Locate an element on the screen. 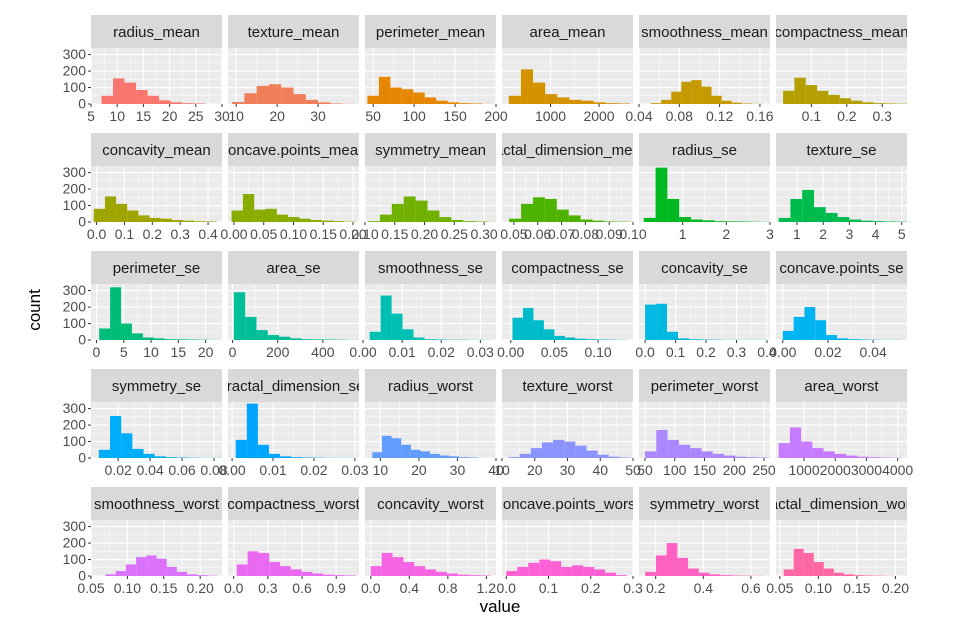 This screenshot has height=625, width=956. x-tick-label: 0.02 is located at coordinates (313, 470).